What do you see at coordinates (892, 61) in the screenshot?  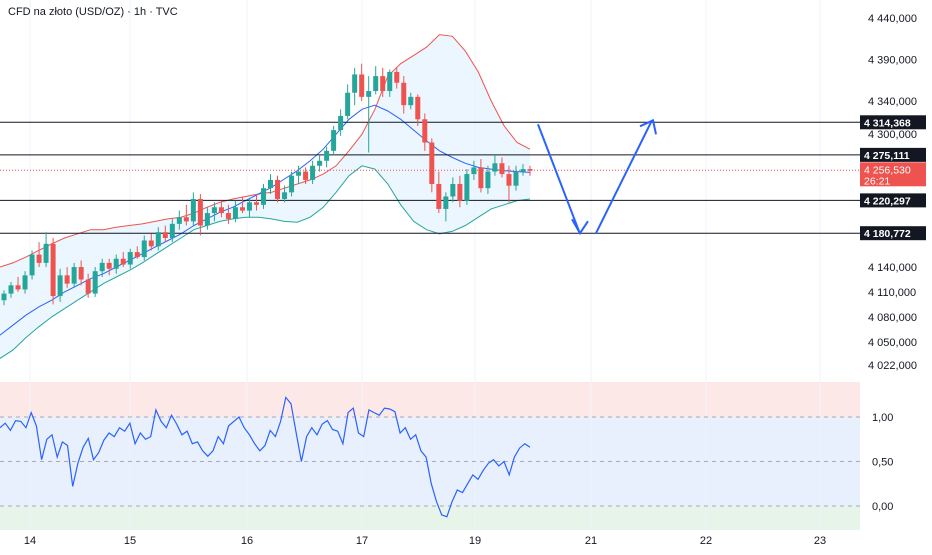 I see `y-tick-label: 4 390,000` at bounding box center [892, 61].